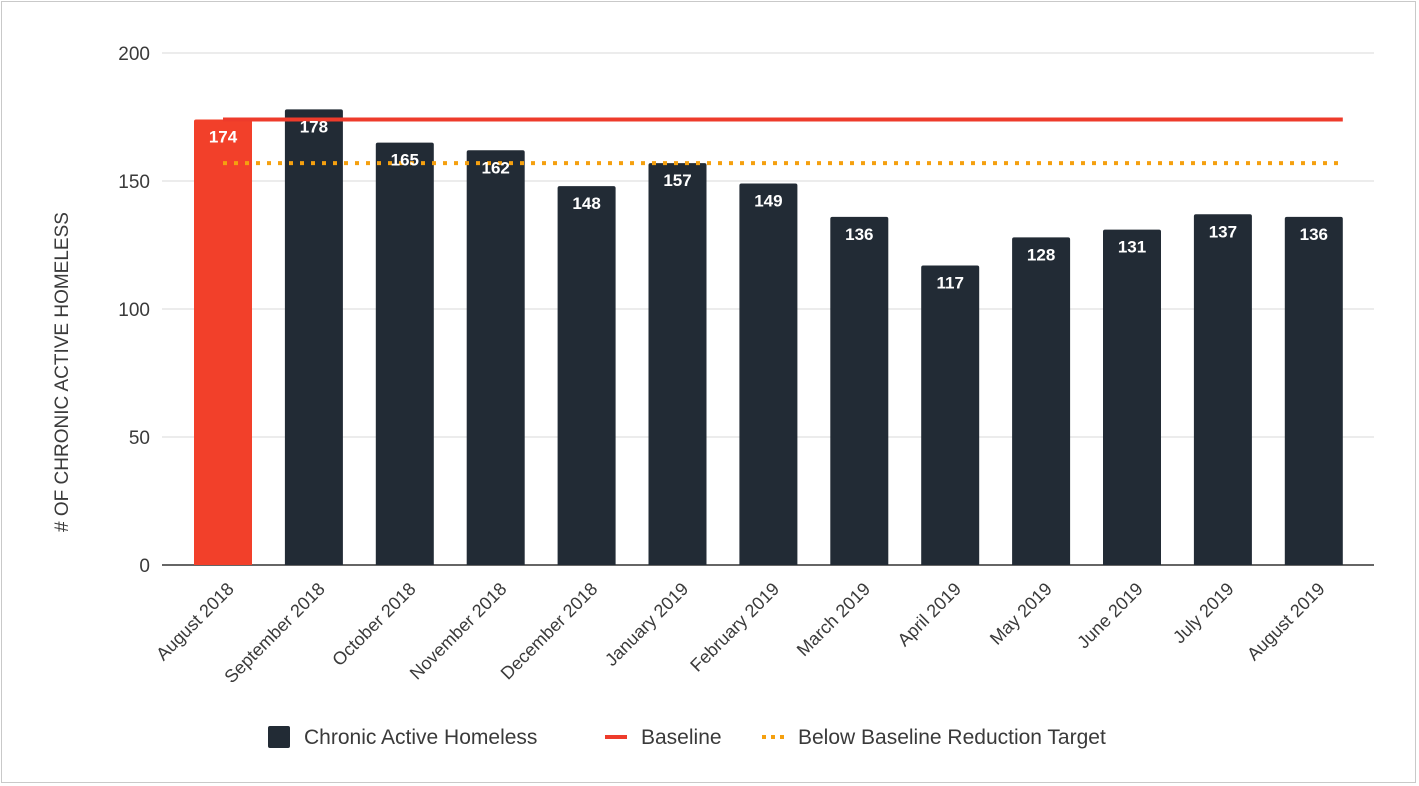  Describe the element at coordinates (405, 160) in the screenshot. I see `bar-value-label: 165` at that location.